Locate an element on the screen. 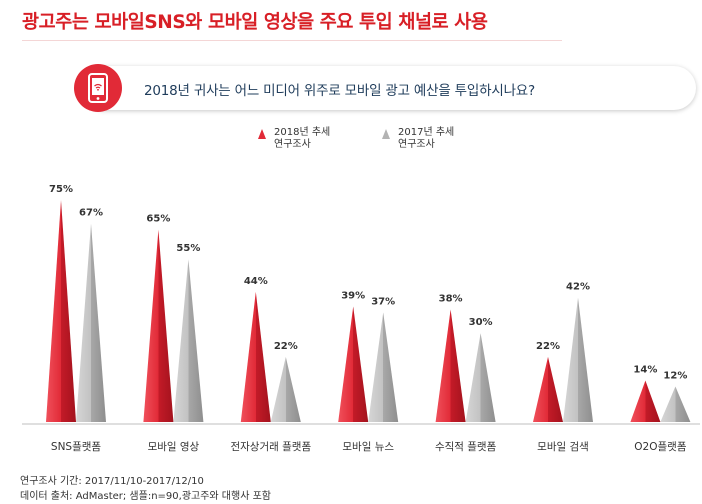  legend-2018-marker is located at coordinates (262, 134).